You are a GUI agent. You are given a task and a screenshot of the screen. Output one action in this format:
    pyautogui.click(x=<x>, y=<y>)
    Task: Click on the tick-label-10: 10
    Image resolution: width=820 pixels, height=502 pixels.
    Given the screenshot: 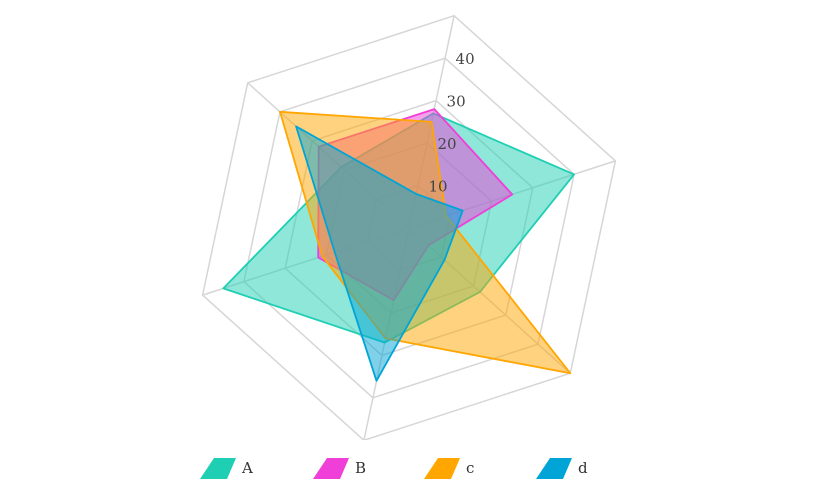 What is the action you would take?
    pyautogui.click(x=437, y=187)
    